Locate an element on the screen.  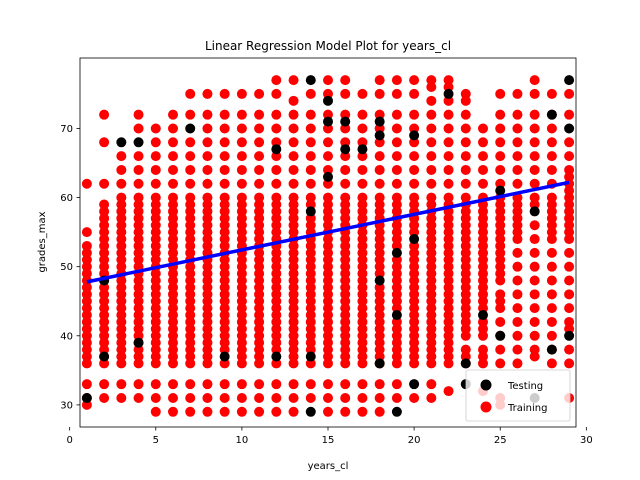
x-tick-label: 30 is located at coordinates (586, 440).